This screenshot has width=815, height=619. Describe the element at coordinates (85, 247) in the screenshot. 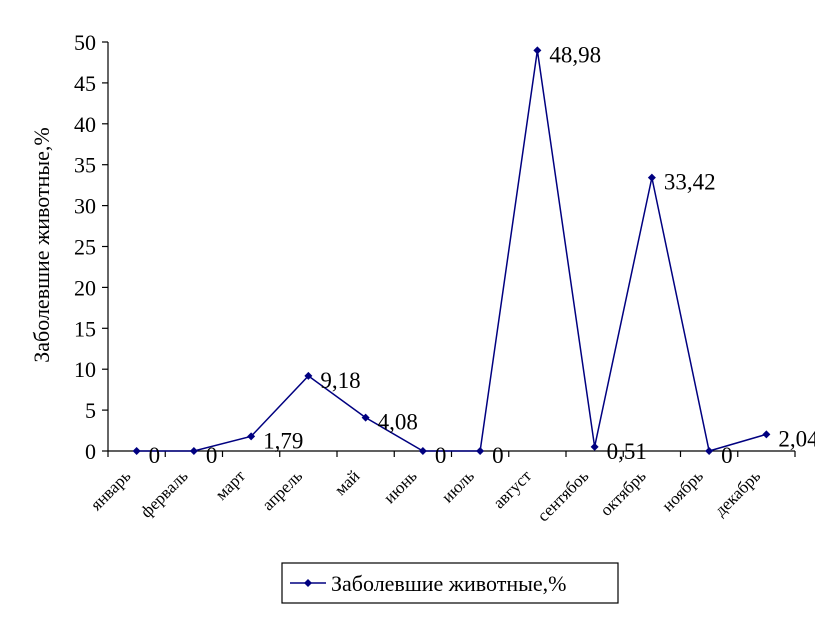

I see `y-tick-label: 25` at that location.